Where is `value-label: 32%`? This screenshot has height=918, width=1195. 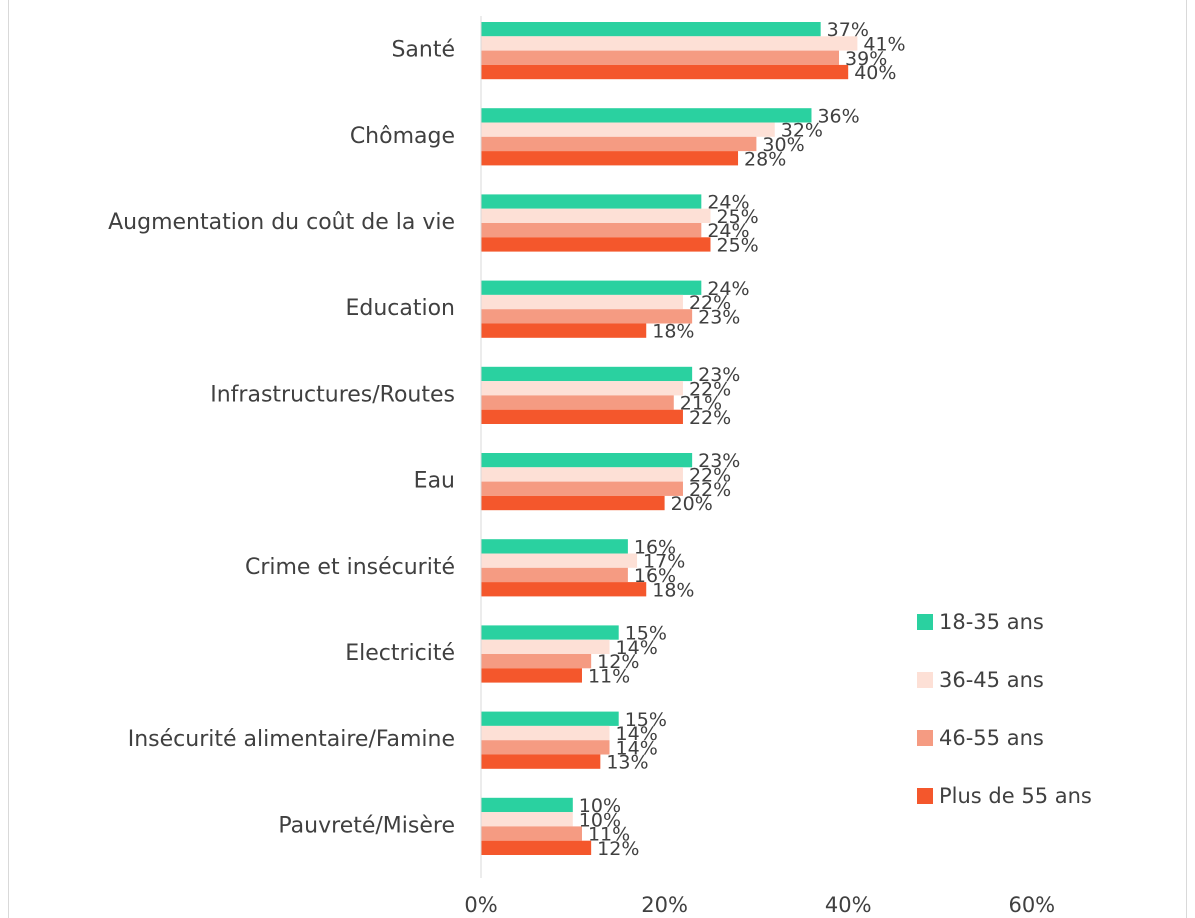 value-label: 32% is located at coordinates (802, 131).